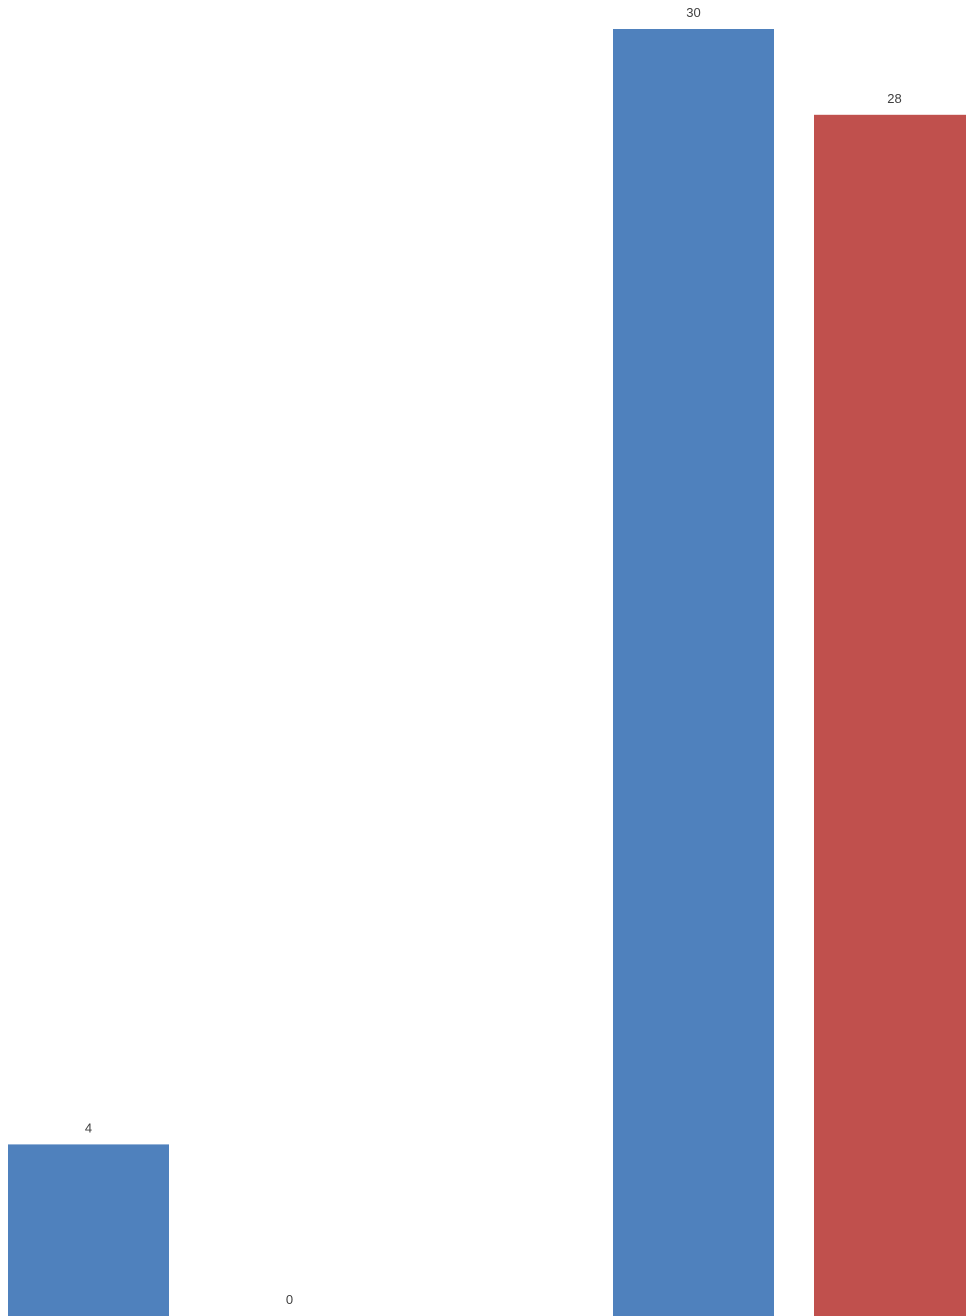 This screenshot has width=966, height=1316. I want to click on bar-series1-cat1, so click(88, 1230).